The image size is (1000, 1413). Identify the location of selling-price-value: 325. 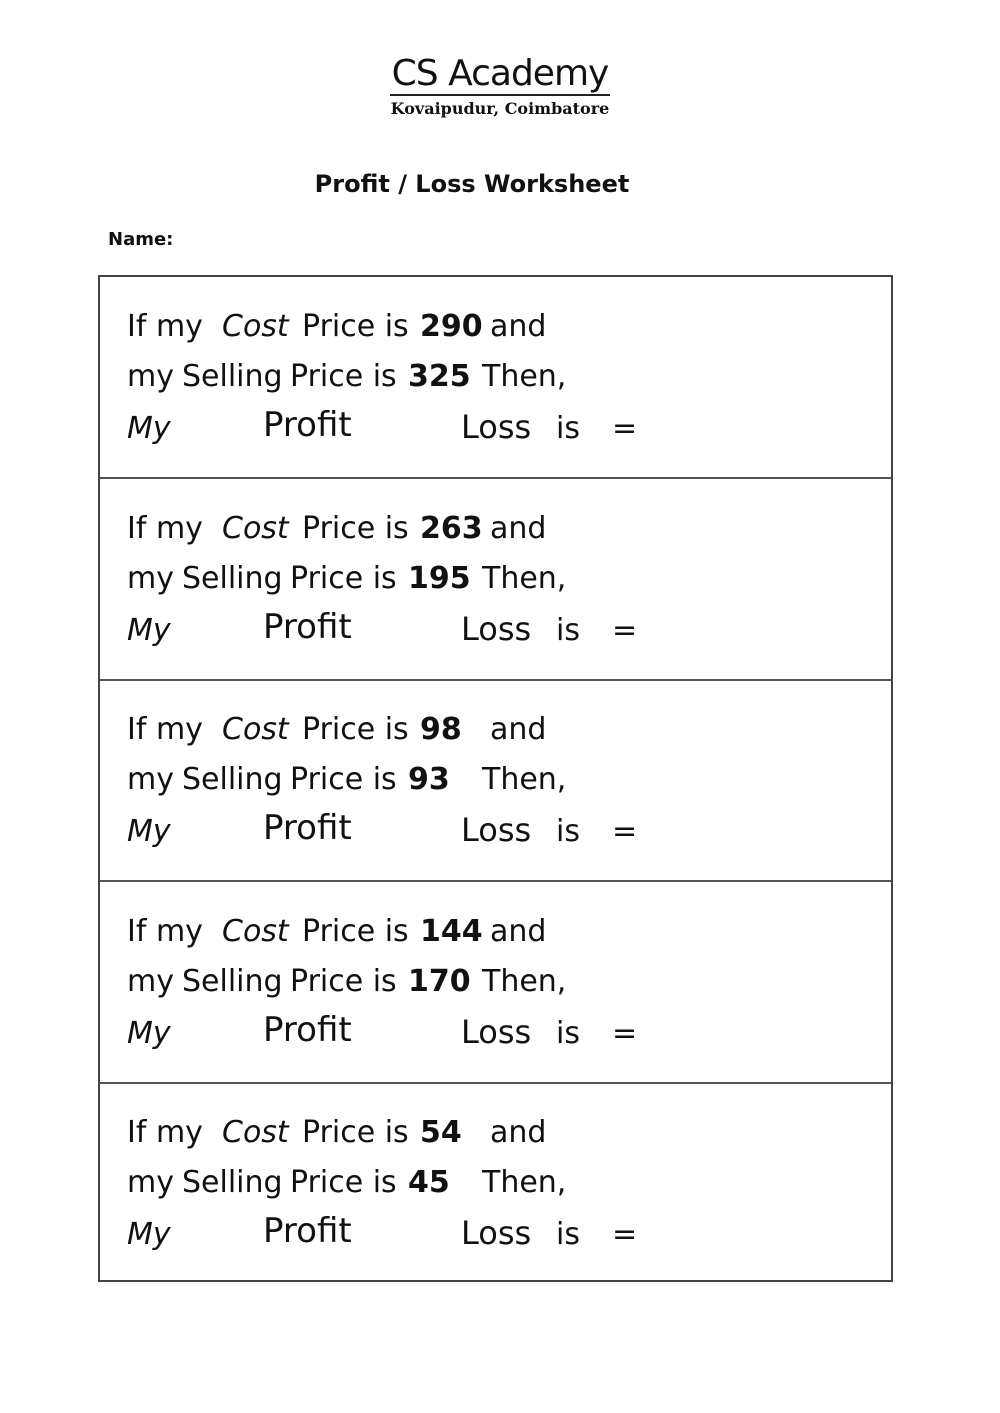
(439, 376).